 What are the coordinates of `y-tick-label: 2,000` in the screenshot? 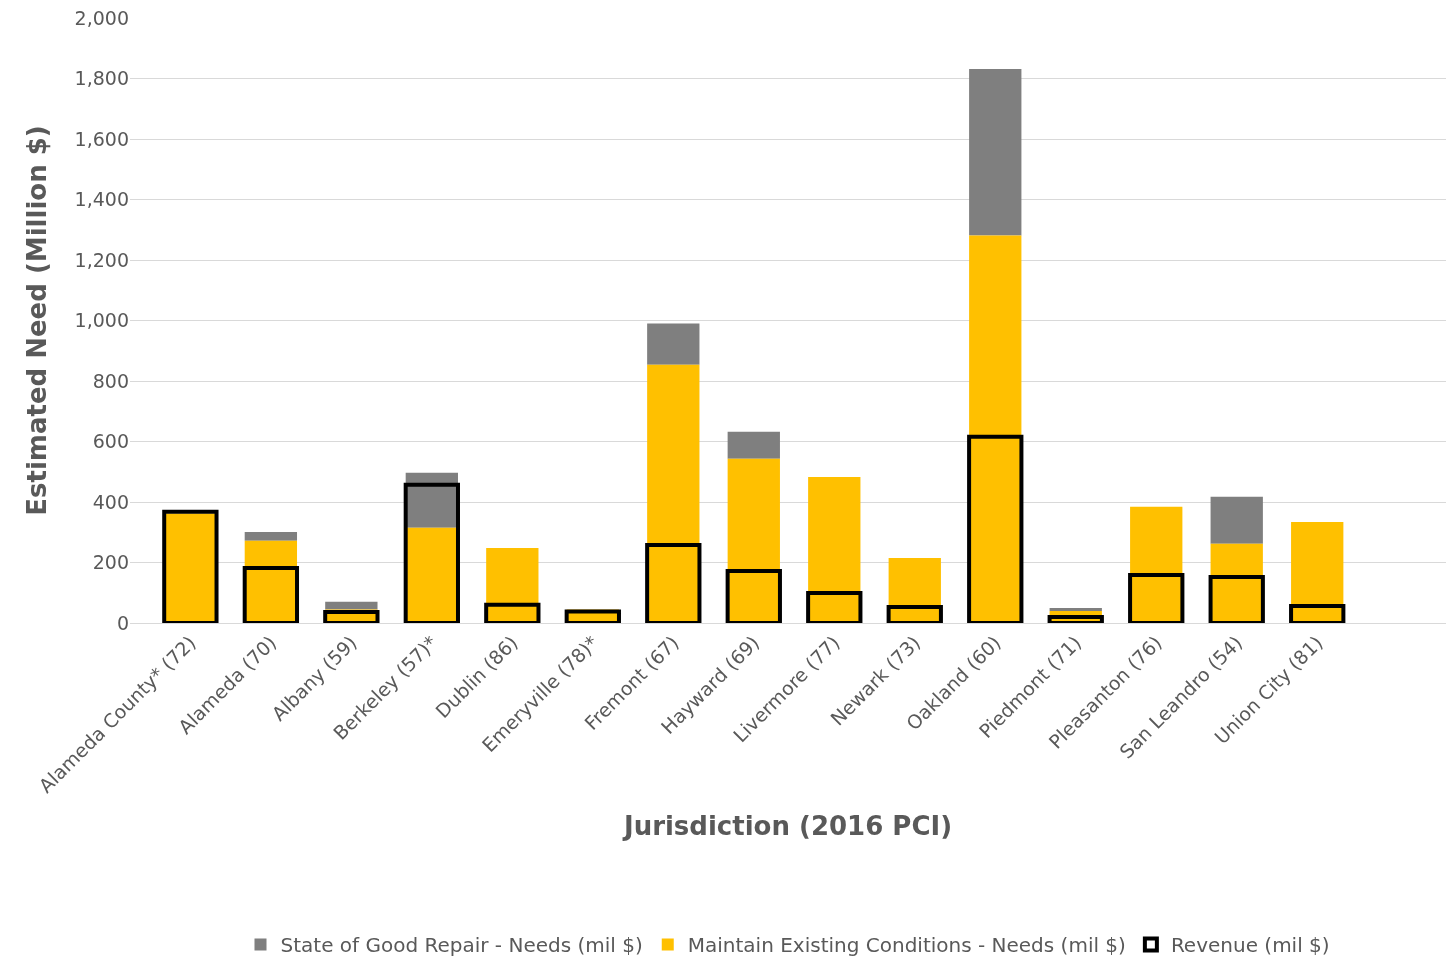 It's located at (101, 17).